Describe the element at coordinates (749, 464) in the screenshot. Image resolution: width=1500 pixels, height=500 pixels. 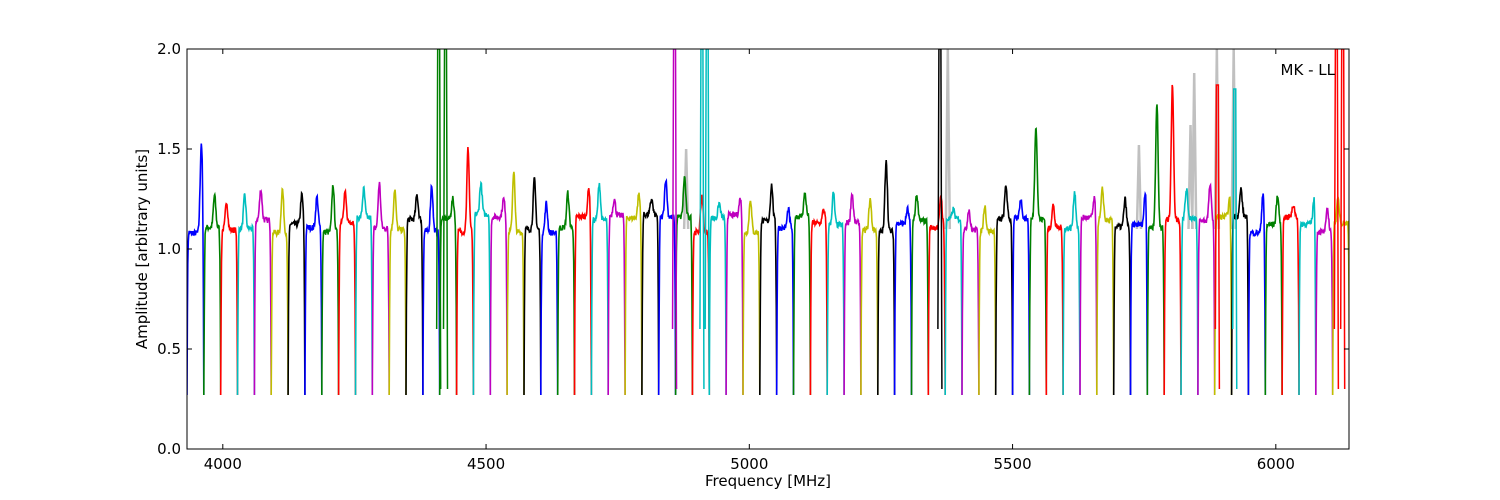
I see `x-tick-label: 5000` at that location.